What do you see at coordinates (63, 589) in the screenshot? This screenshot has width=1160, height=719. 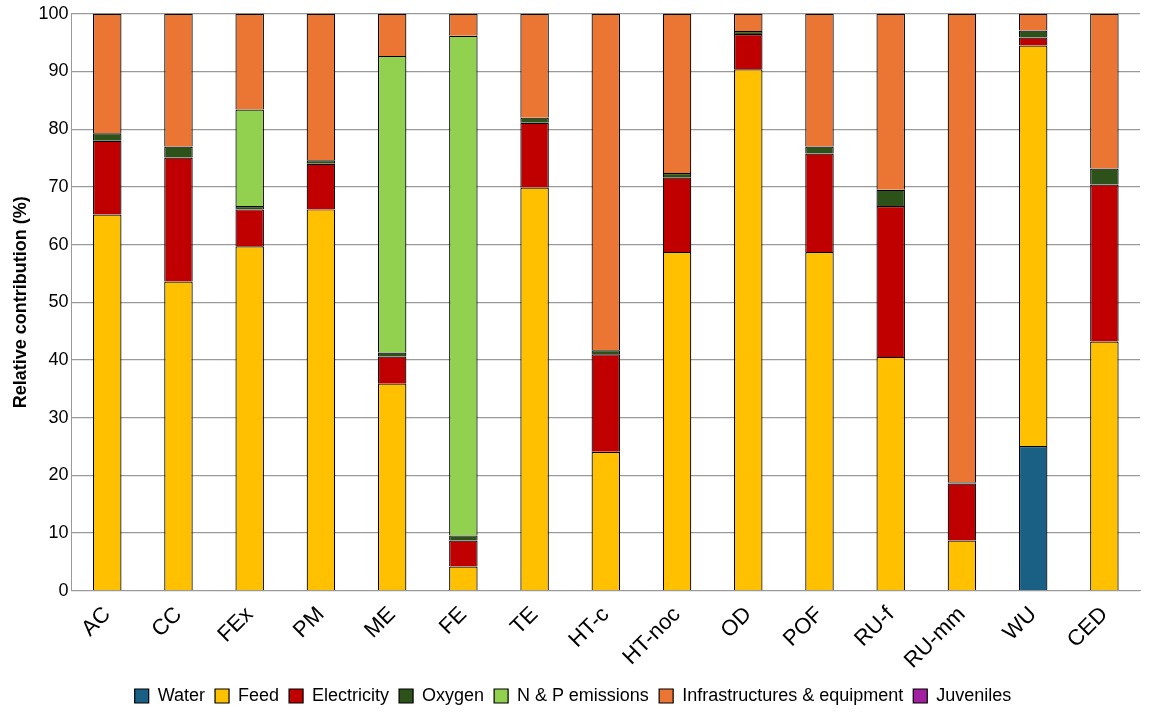 I see `y-tick-label: 0` at bounding box center [63, 589].